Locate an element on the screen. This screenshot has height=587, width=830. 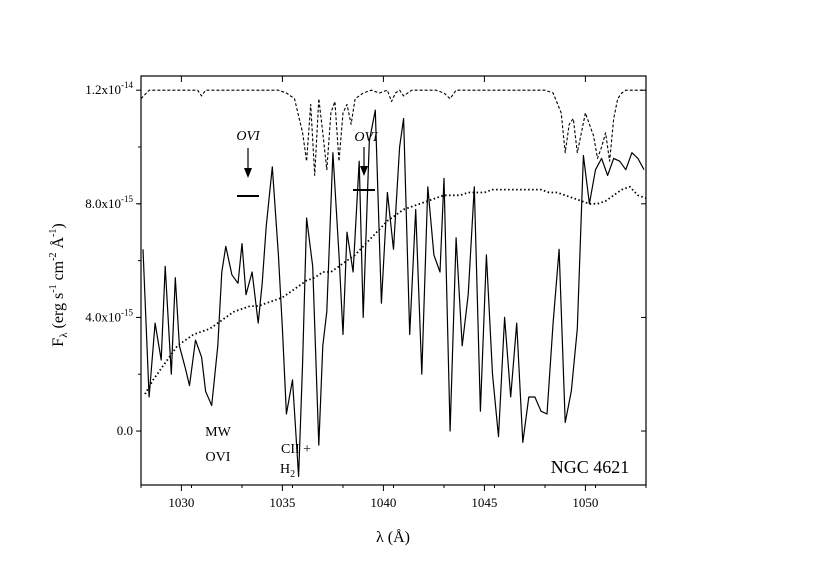
annotation-mw: MW is located at coordinates (218, 432).